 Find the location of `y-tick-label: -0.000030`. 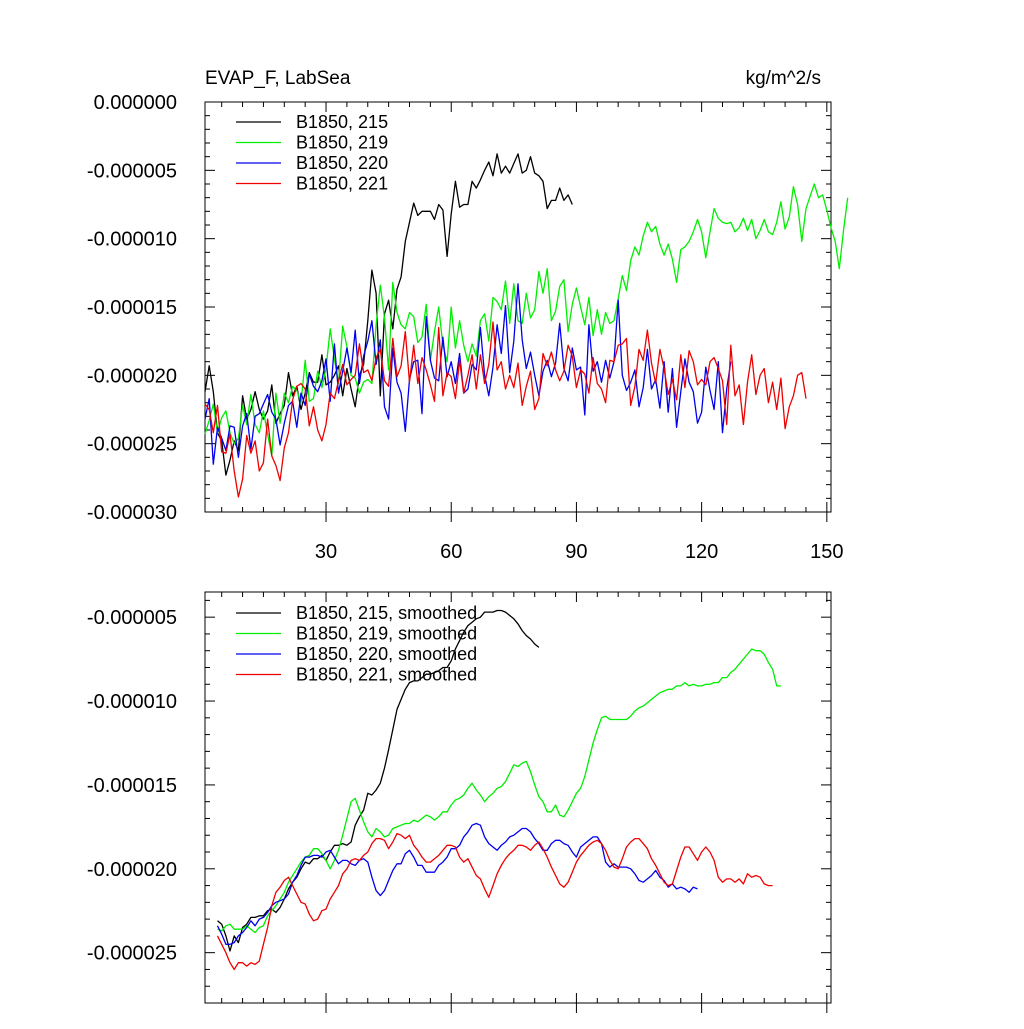

y-tick-label: -0.000030 is located at coordinates (132, 513).